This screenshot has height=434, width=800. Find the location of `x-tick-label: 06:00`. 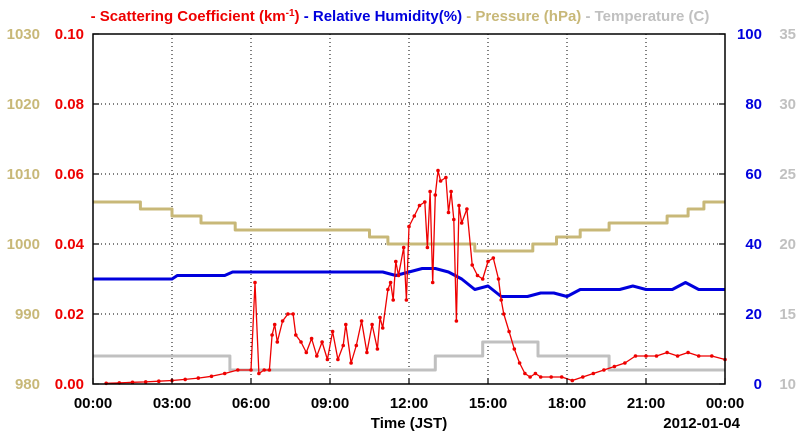

x-tick-label: 06:00 is located at coordinates (251, 403).